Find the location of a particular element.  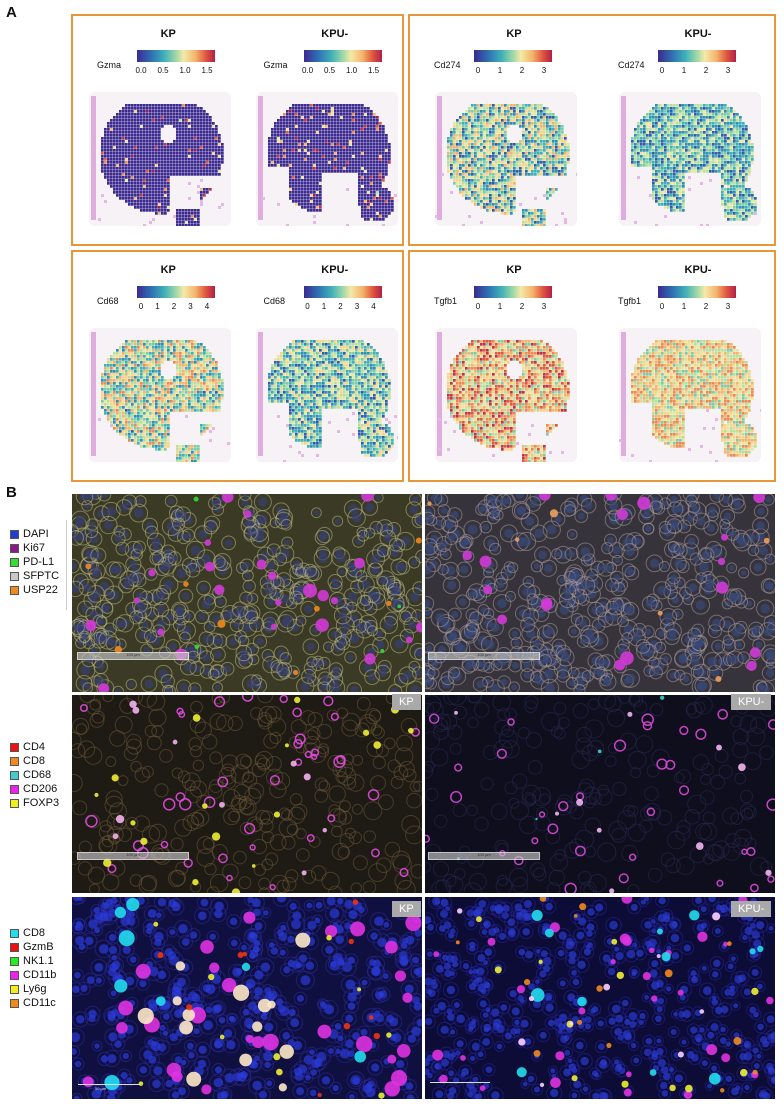

mif-row1-kp is located at coordinates (247, 593).